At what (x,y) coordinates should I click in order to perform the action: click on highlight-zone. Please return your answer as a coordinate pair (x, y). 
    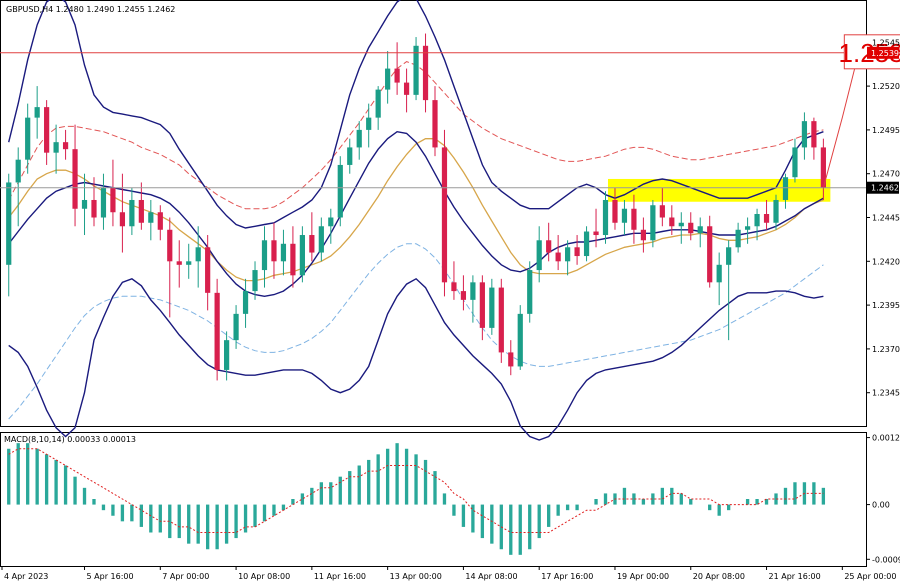
    Looking at the image, I should click on (719, 190).